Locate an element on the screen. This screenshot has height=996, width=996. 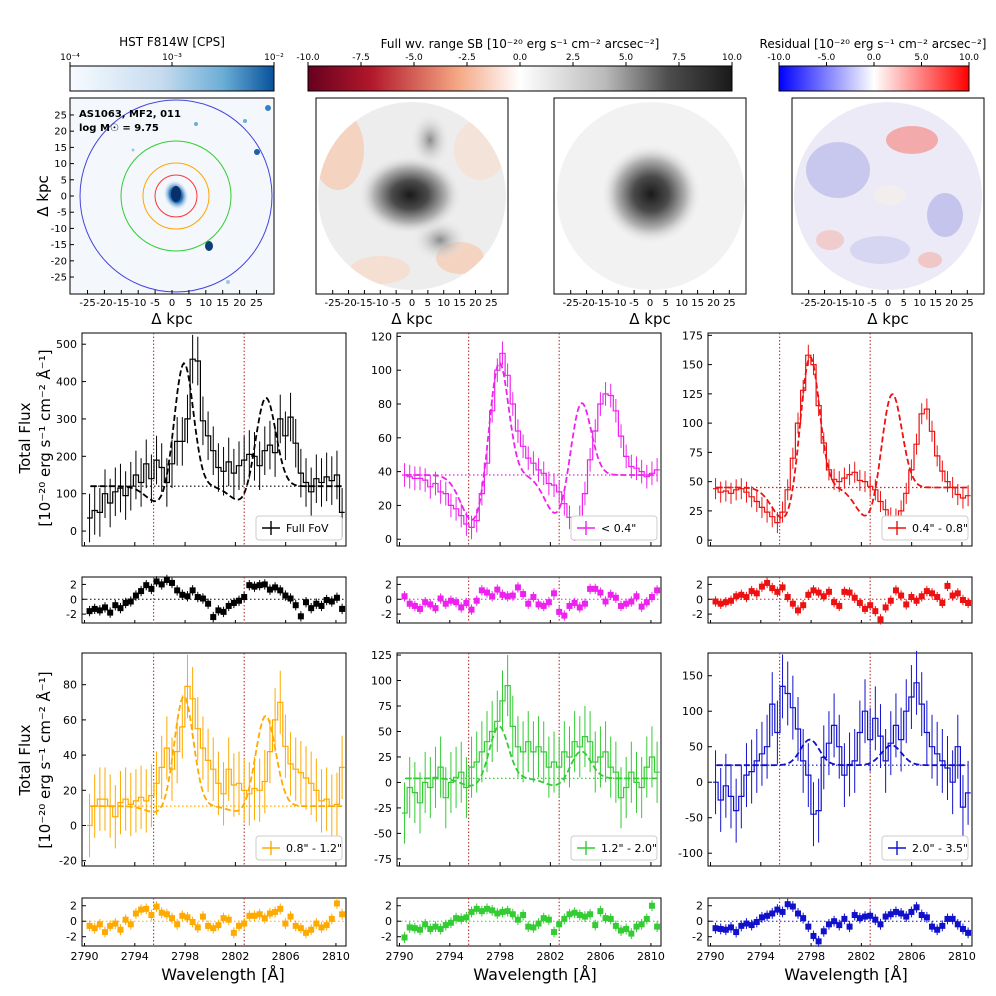
y-tick-label: 175 is located at coordinates (692, 335).